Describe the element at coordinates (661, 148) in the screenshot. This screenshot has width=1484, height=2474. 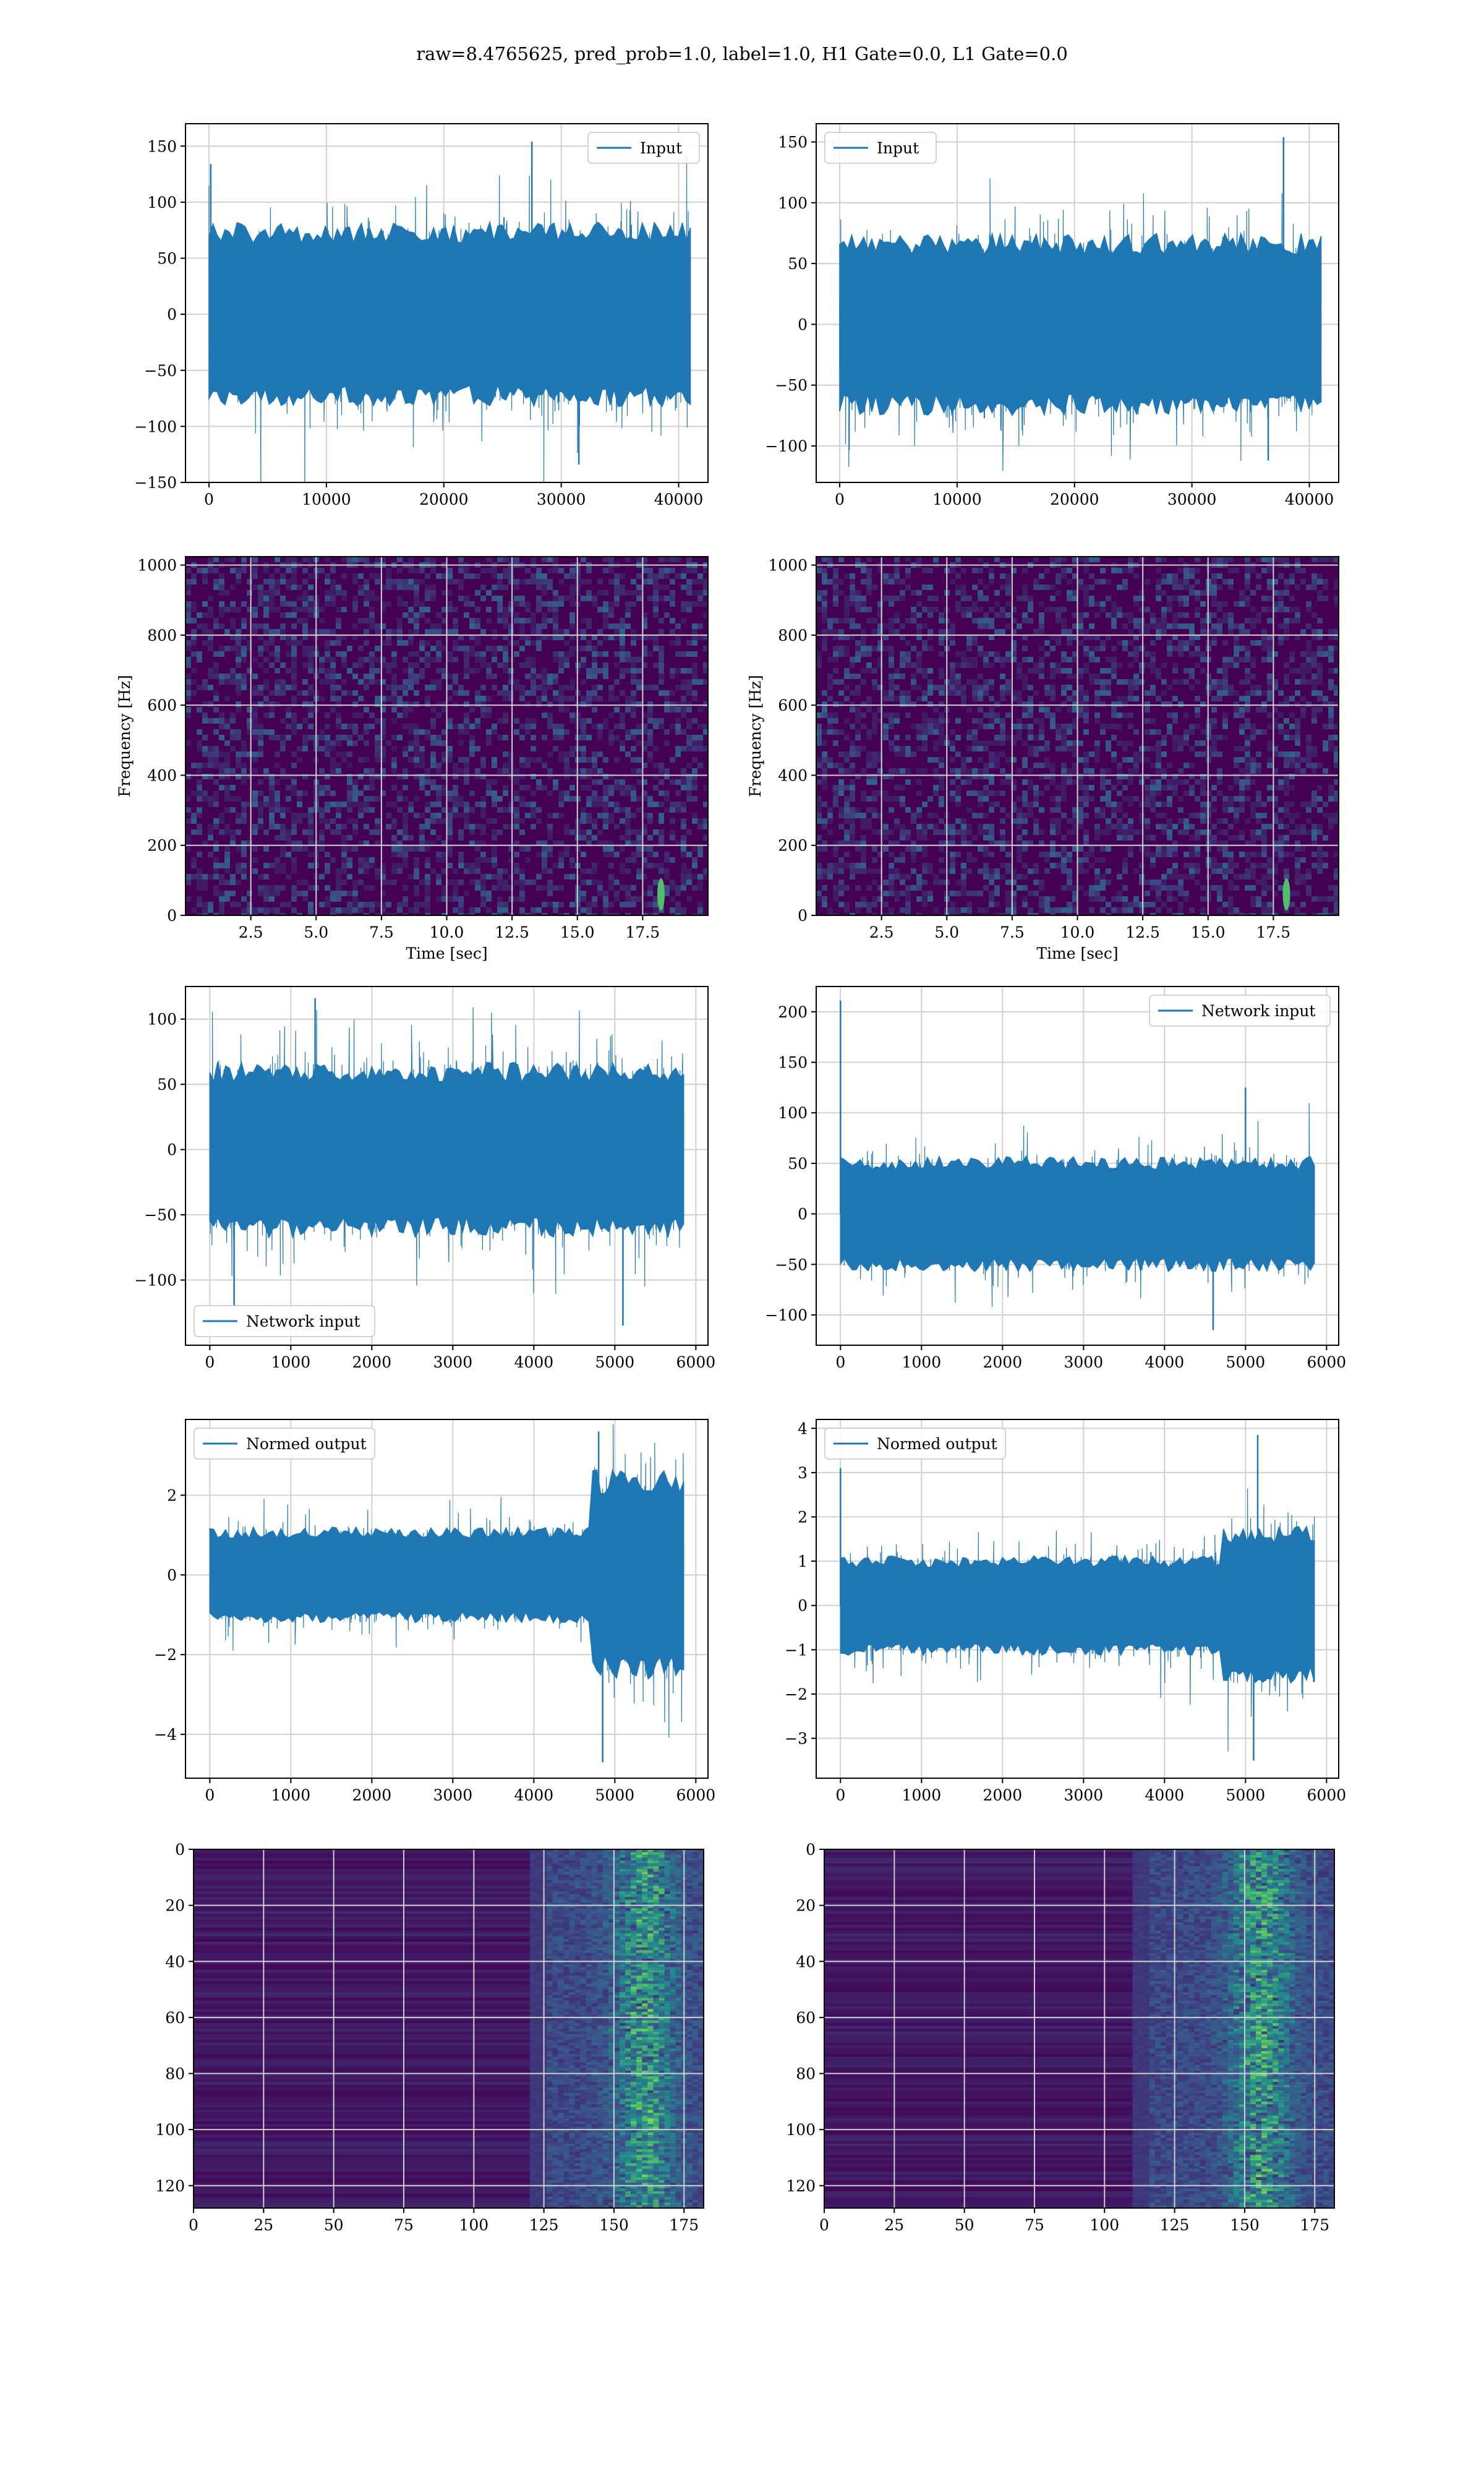
I see `legend-label: Input` at that location.